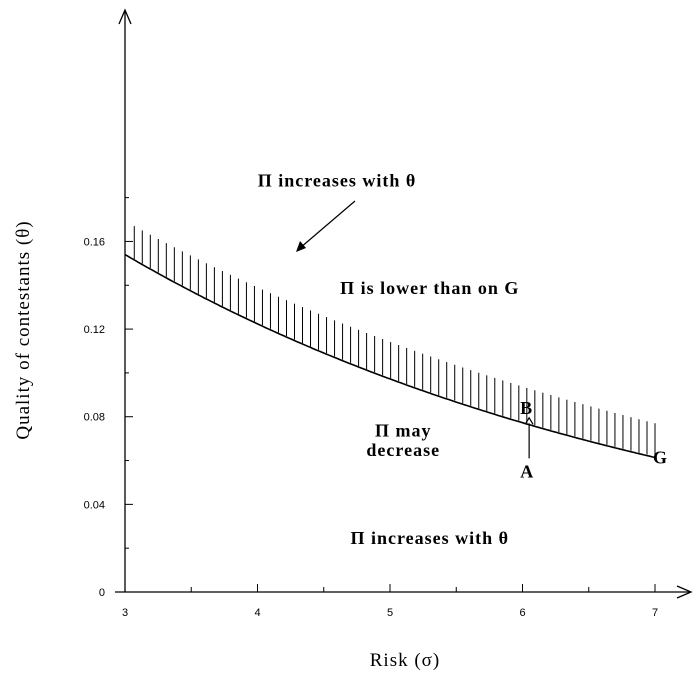 The height and width of the screenshot is (677, 699). Describe the element at coordinates (526, 471) in the screenshot. I see `point-a-label: A` at that location.